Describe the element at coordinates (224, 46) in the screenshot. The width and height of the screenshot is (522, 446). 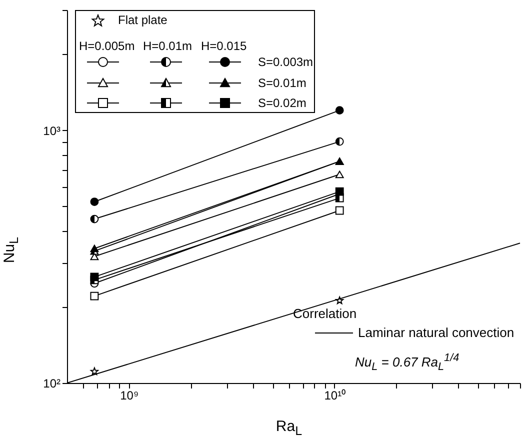
I see `annotation: H=0.015` at that location.